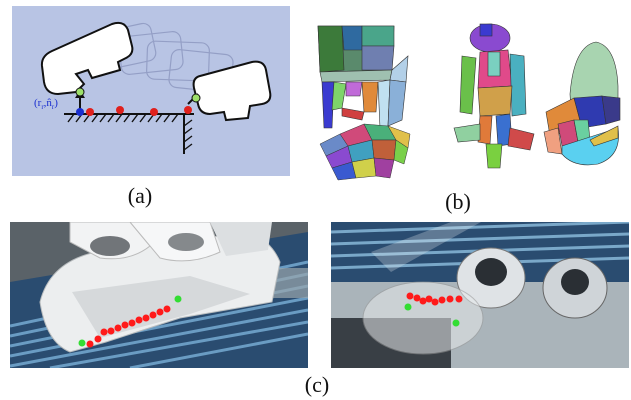 Image resolution: width=631 pixels, height=400 pixels. I want to click on contact-label: (rr,n̂r), so click(46, 104).